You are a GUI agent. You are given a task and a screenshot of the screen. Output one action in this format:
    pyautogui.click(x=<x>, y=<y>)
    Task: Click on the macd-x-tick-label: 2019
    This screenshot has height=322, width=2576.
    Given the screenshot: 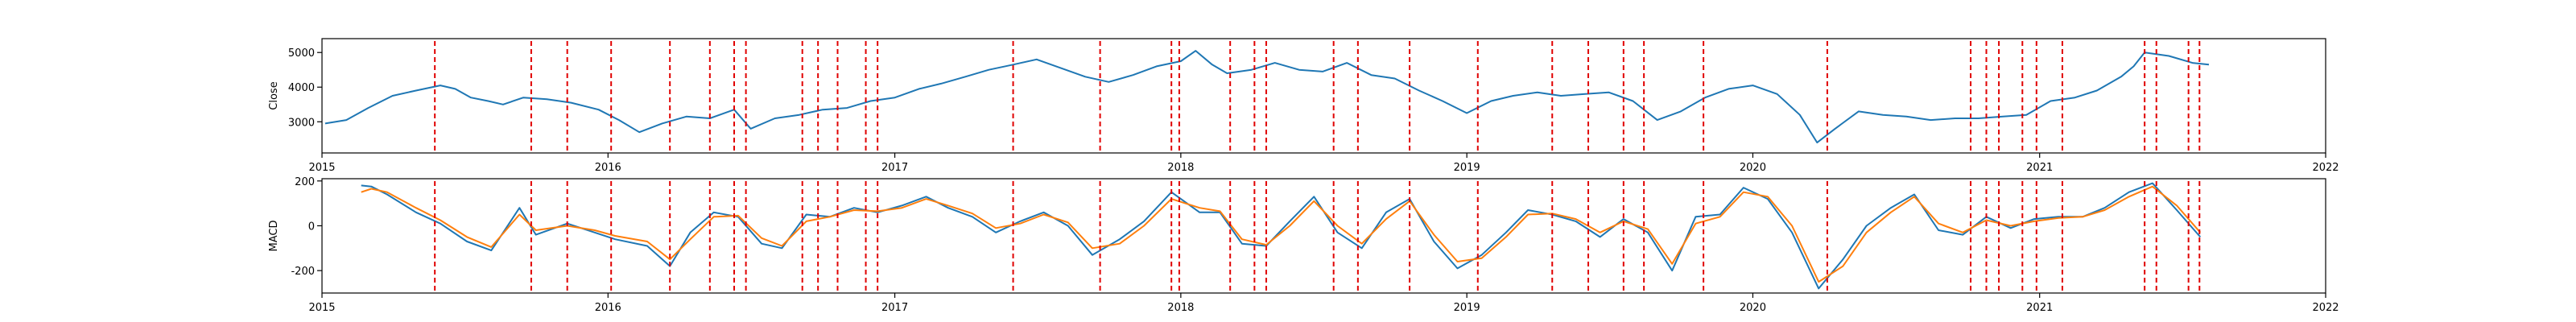 What is the action you would take?
    pyautogui.click(x=1467, y=308)
    